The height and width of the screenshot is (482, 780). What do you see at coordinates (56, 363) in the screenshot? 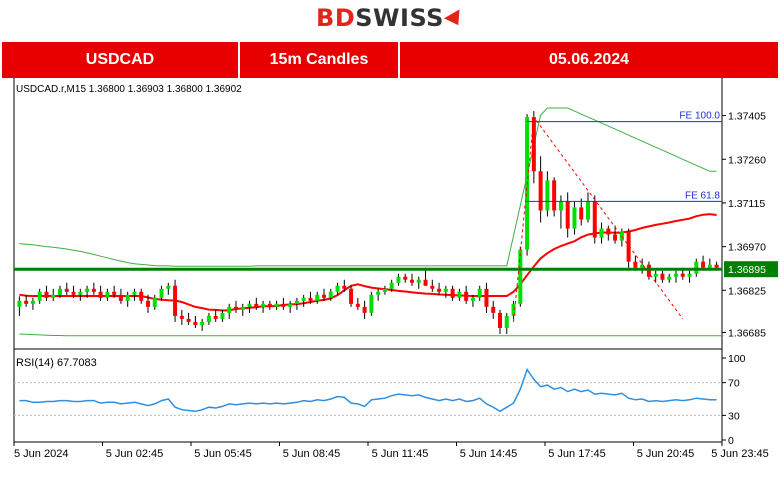
I see `rsi-label: RSI(14) 67.7083` at bounding box center [56, 363].